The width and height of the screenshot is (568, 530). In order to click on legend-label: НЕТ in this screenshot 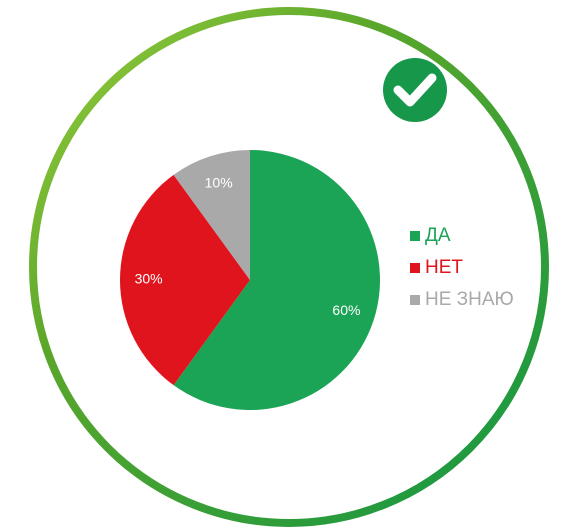, I will do `click(444, 267)`.